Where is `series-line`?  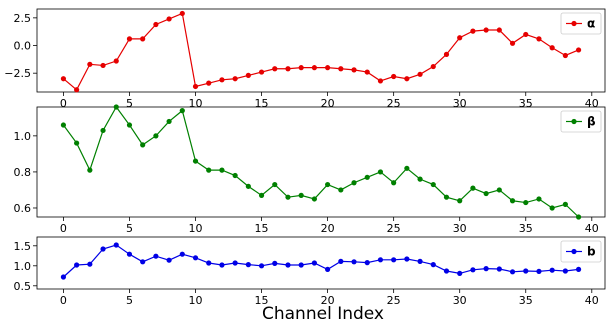
series-line is located at coordinates (321, 261).